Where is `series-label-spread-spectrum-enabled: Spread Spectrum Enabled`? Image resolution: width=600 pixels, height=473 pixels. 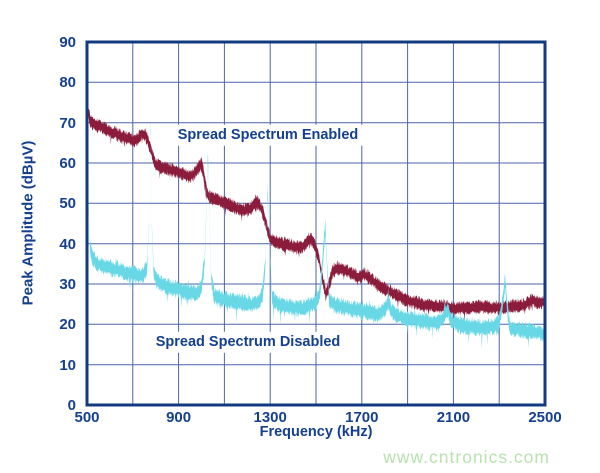
series-label-spread-spectrum-enabled: Spread Spectrum Enabled is located at coordinates (268, 135).